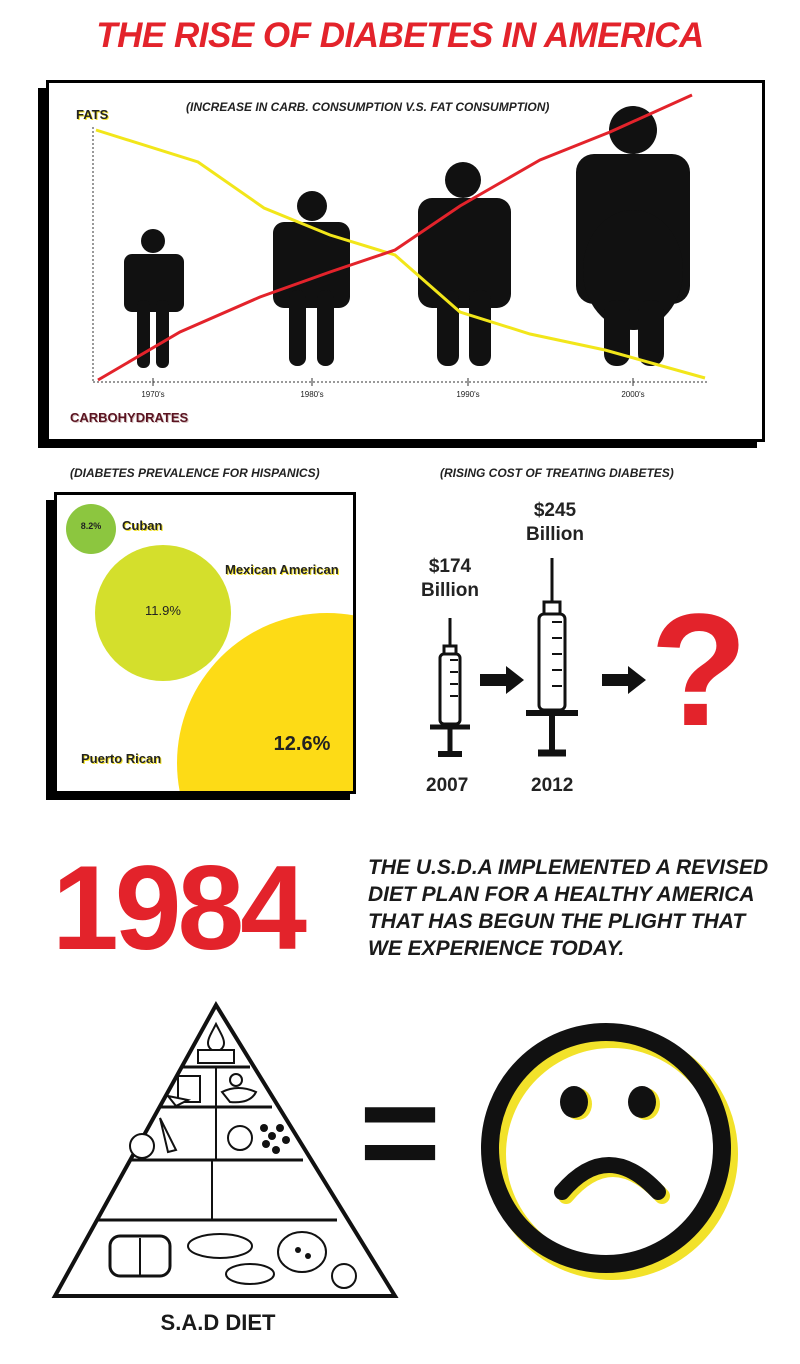  What do you see at coordinates (450, 687) in the screenshot?
I see `syringe-2007-icon` at bounding box center [450, 687].